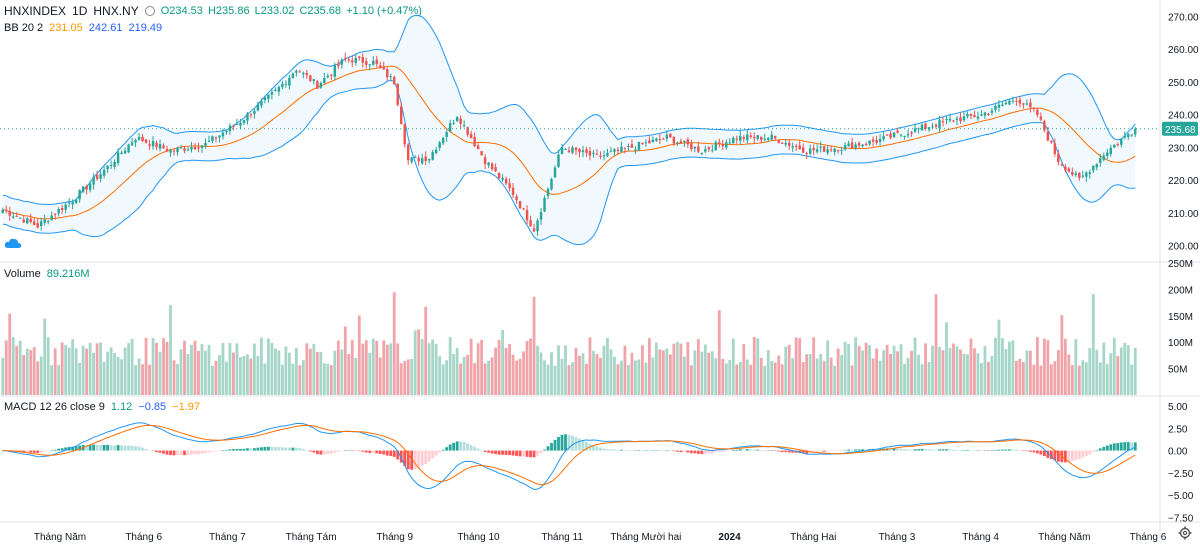 This screenshot has height=545, width=1200. Describe the element at coordinates (1180, 264) in the screenshot. I see `volume-tick-label: 250M` at that location.